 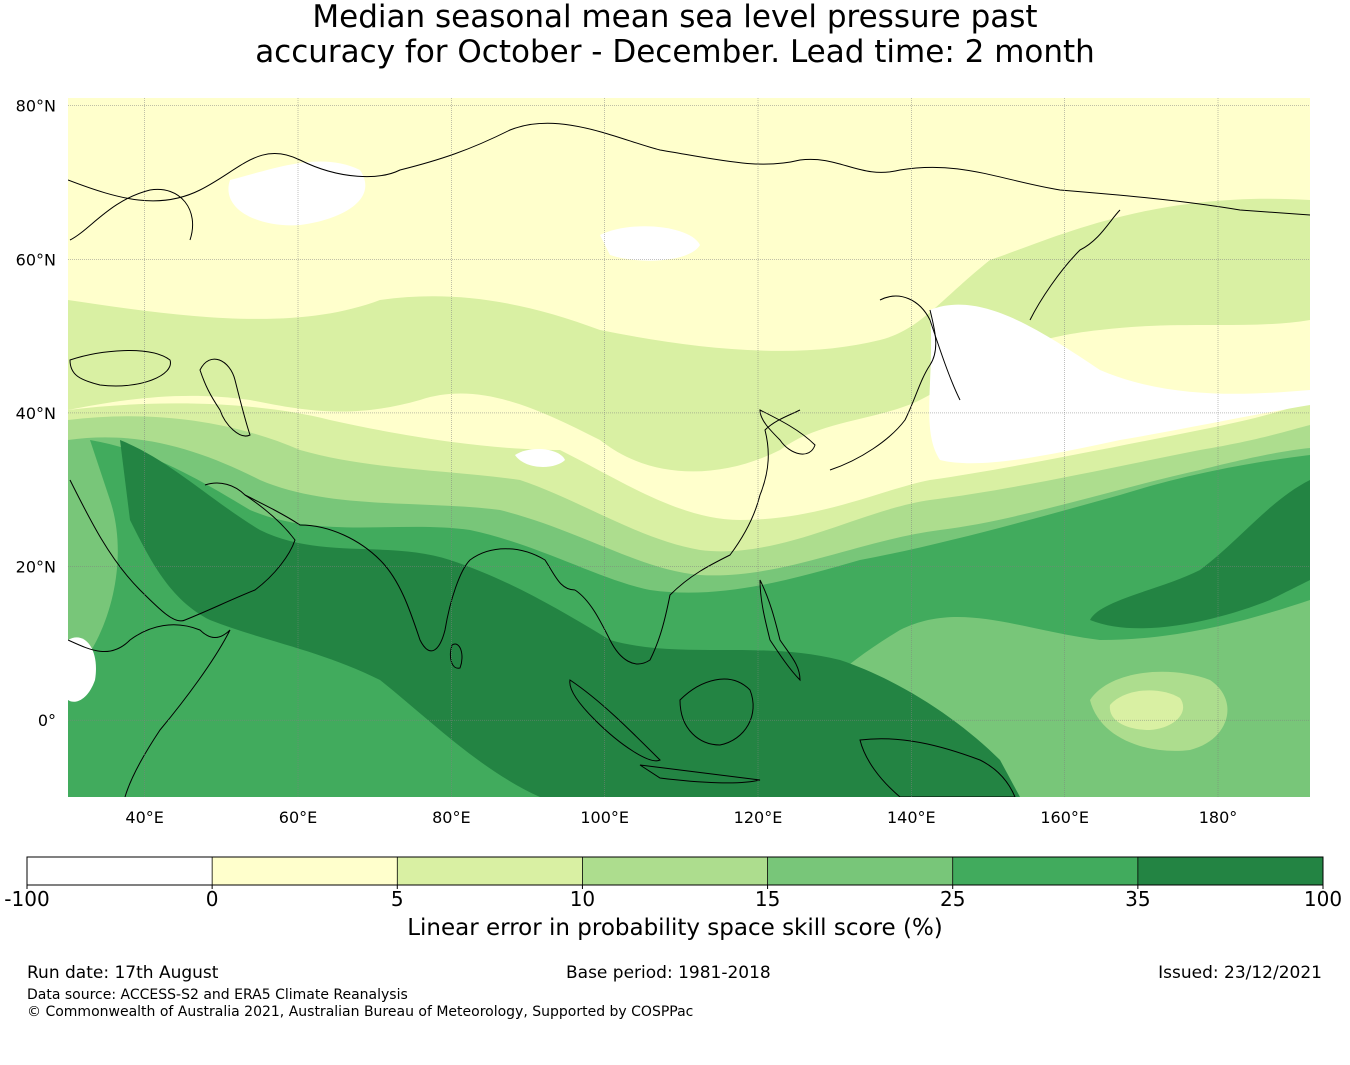 What do you see at coordinates (911, 817) in the screenshot?
I see `lon-tick-label: 140°E` at bounding box center [911, 817].